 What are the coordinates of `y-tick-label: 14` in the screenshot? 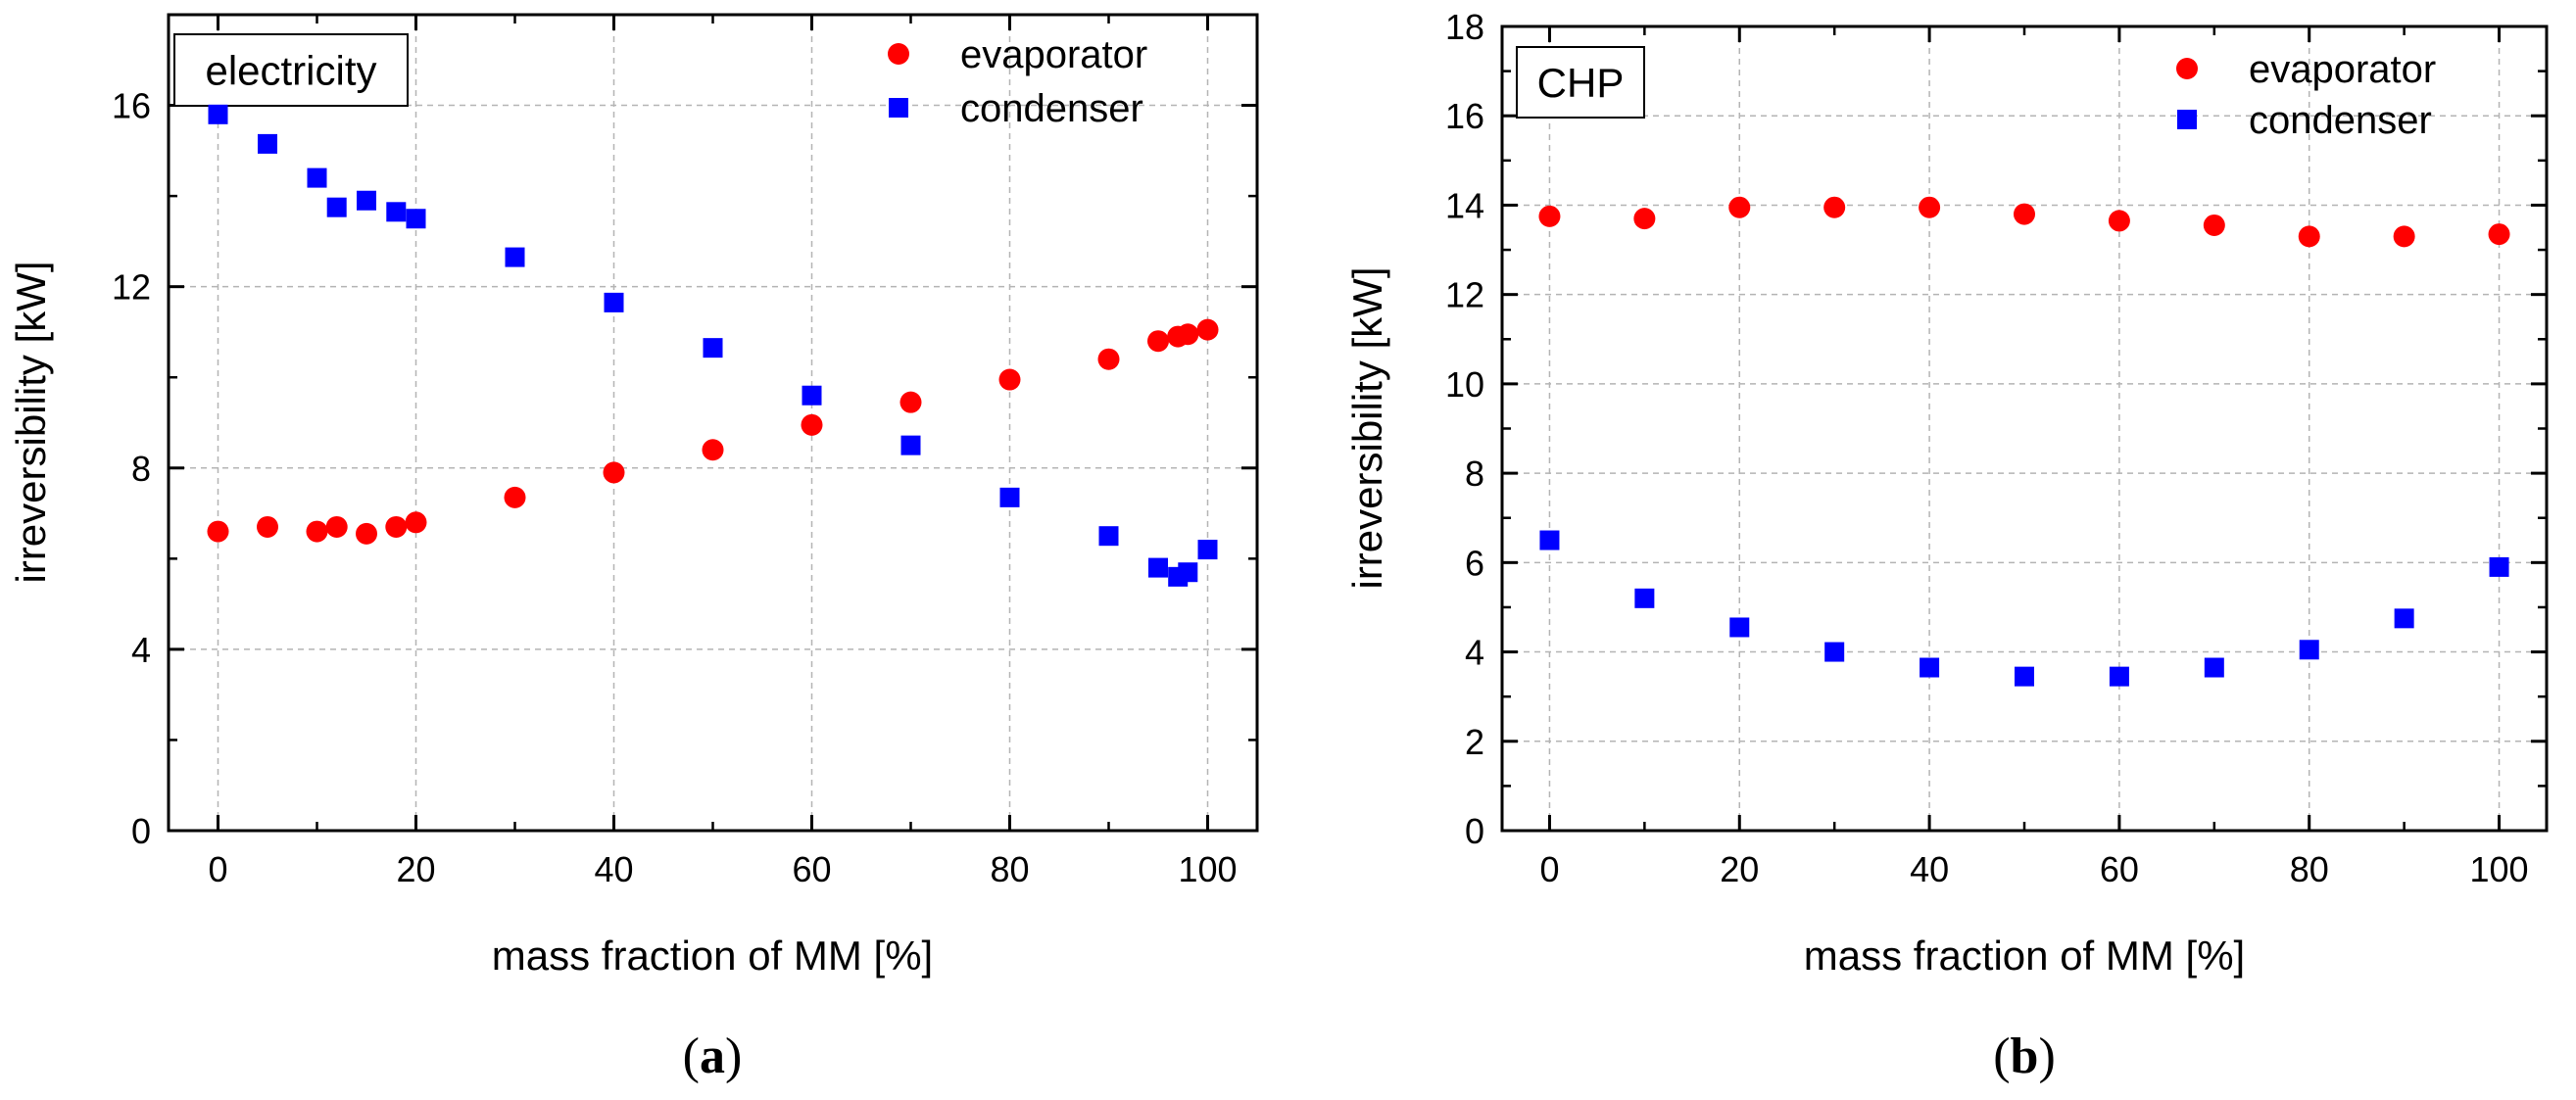 It's located at (1464, 205).